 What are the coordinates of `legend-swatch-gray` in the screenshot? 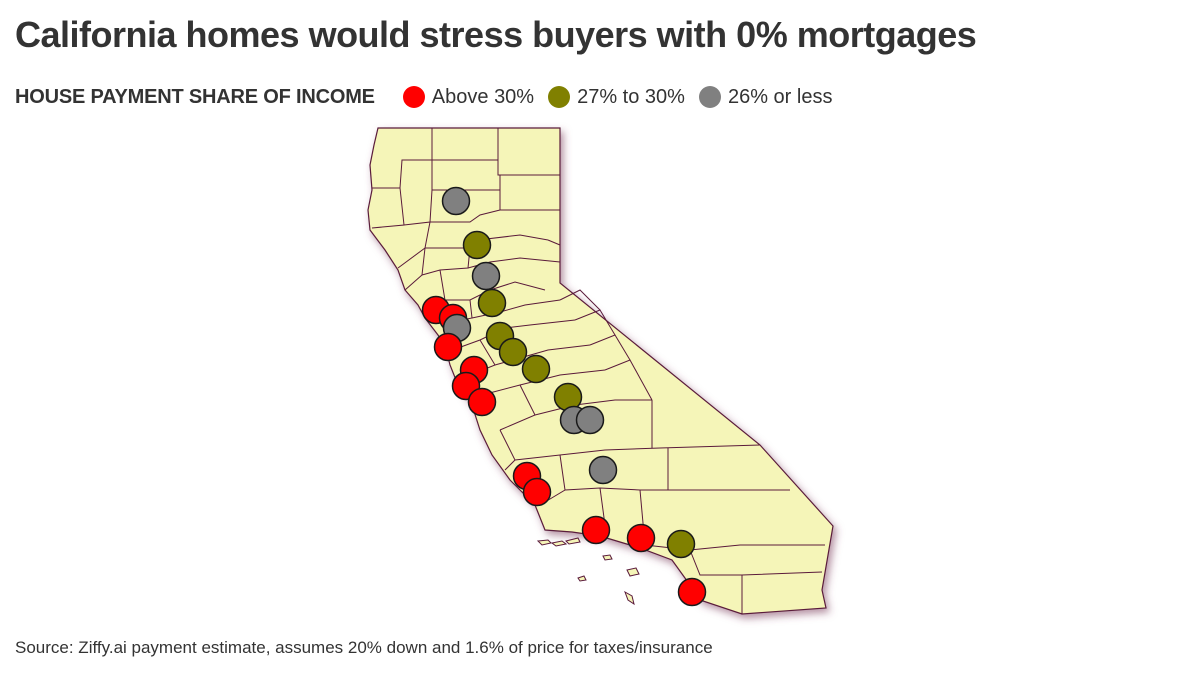 It's located at (709, 97).